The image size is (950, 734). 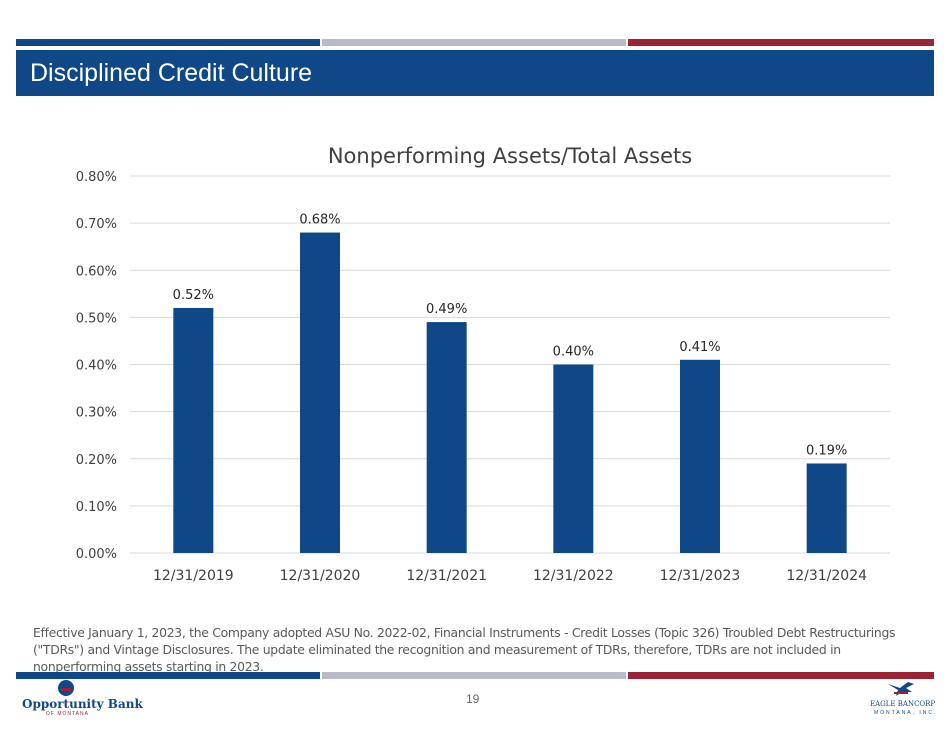 I want to click on x-tick-label: 12/31/2021, so click(x=446, y=576).